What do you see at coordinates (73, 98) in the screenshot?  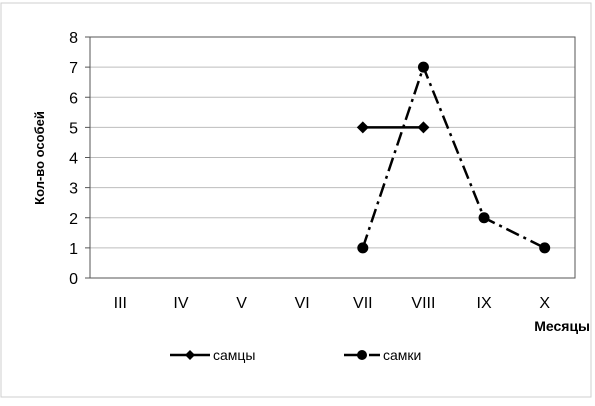 I see `y-tick-label: 6` at bounding box center [73, 98].